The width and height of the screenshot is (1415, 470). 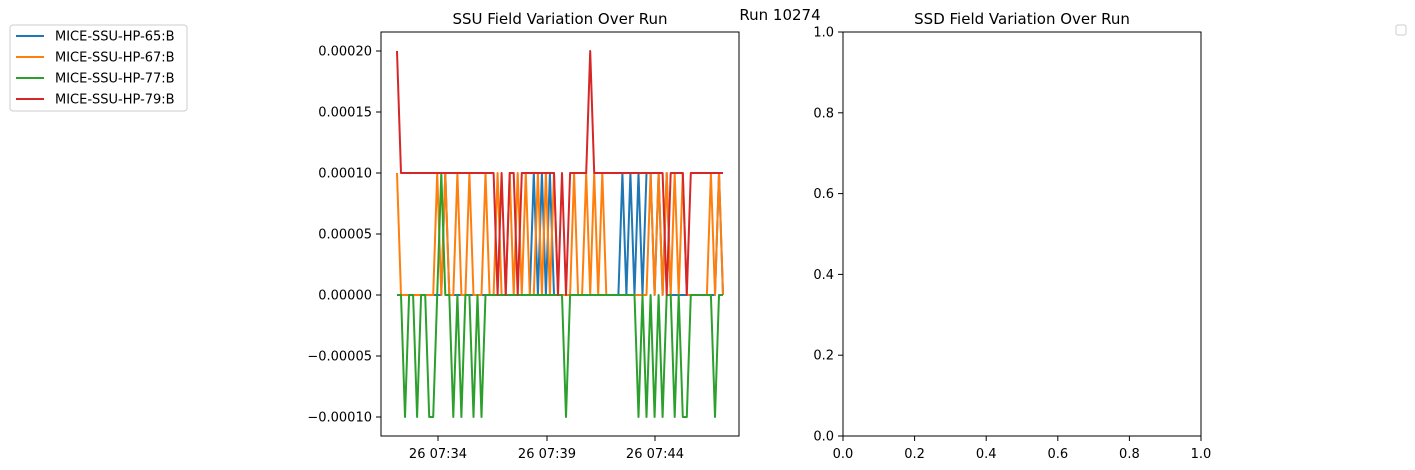 I want to click on x-tick-label: 26 07:44, so click(x=655, y=454).